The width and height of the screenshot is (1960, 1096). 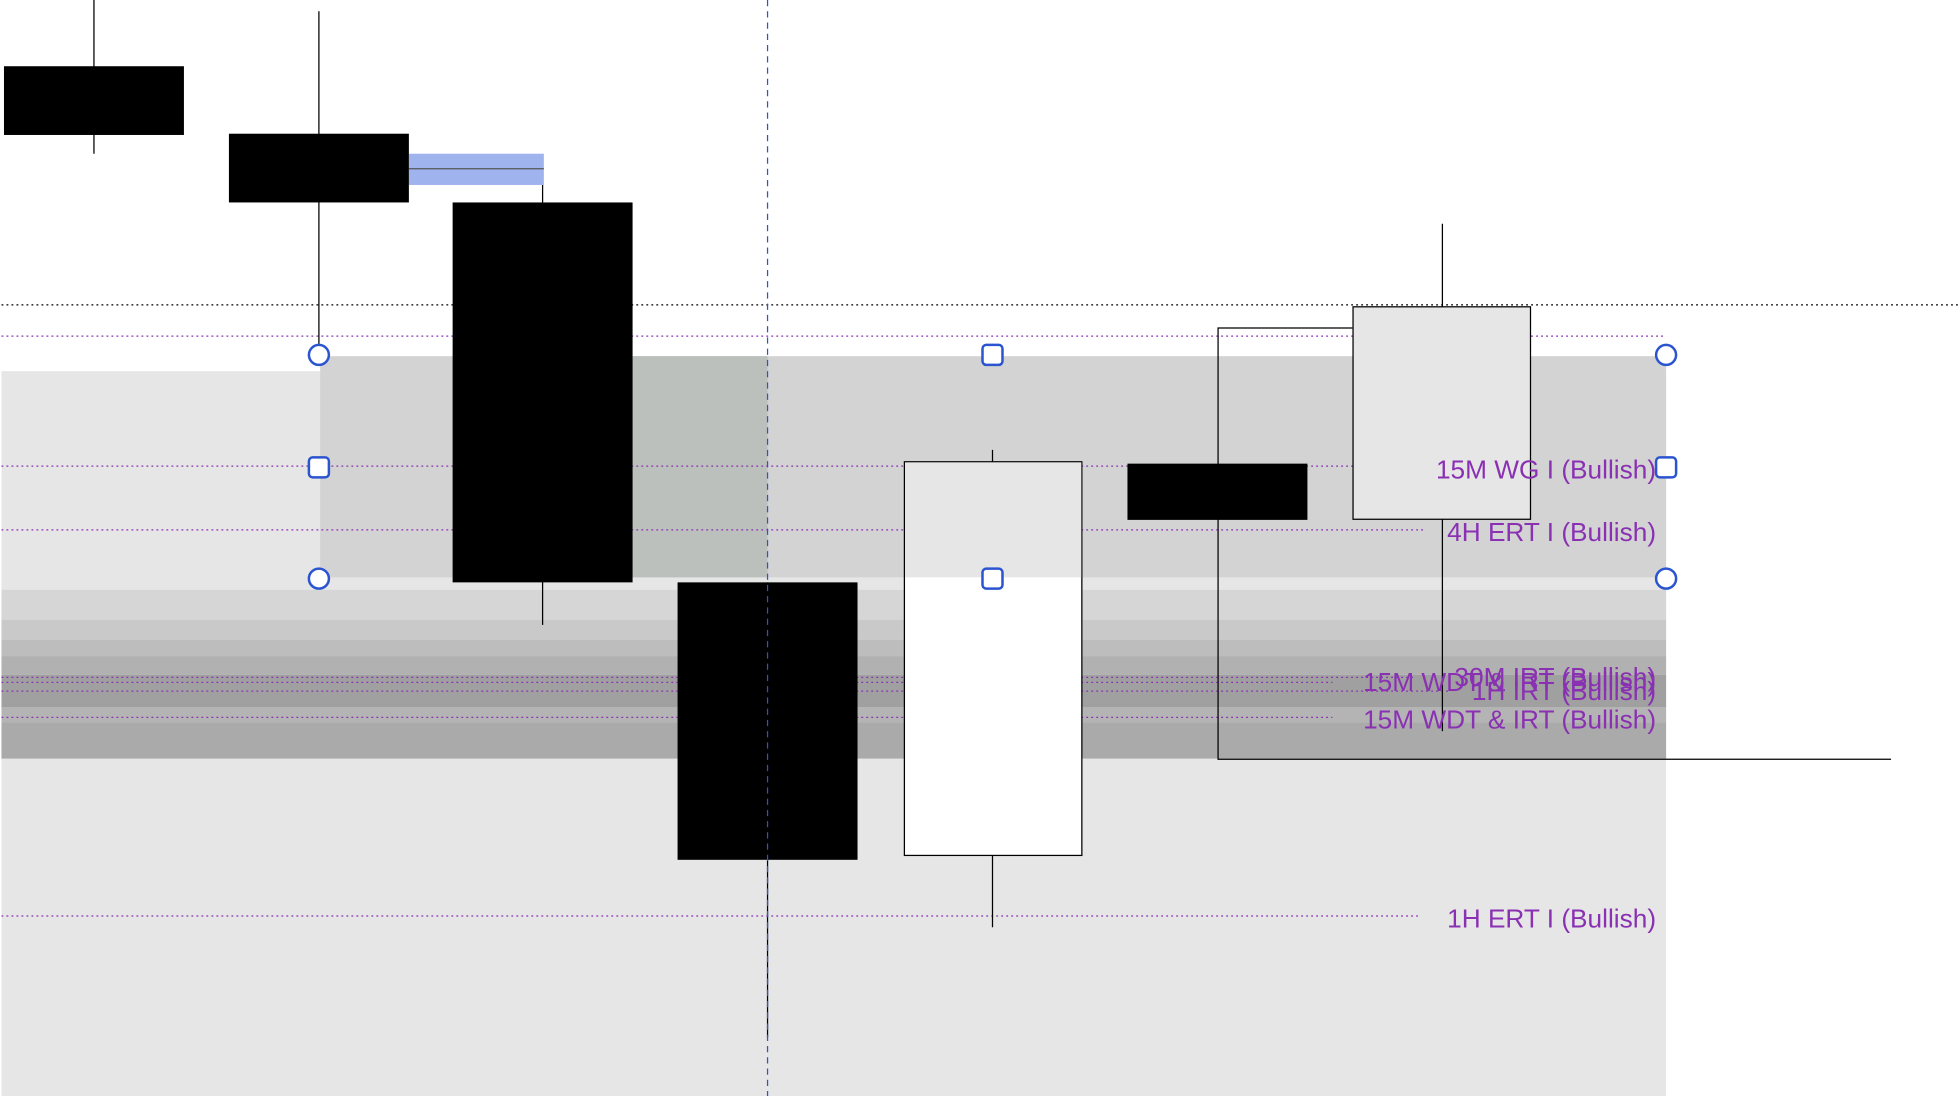 What do you see at coordinates (1546, 470) in the screenshot?
I see `level-label: 15M WG I (Bullish)` at bounding box center [1546, 470].